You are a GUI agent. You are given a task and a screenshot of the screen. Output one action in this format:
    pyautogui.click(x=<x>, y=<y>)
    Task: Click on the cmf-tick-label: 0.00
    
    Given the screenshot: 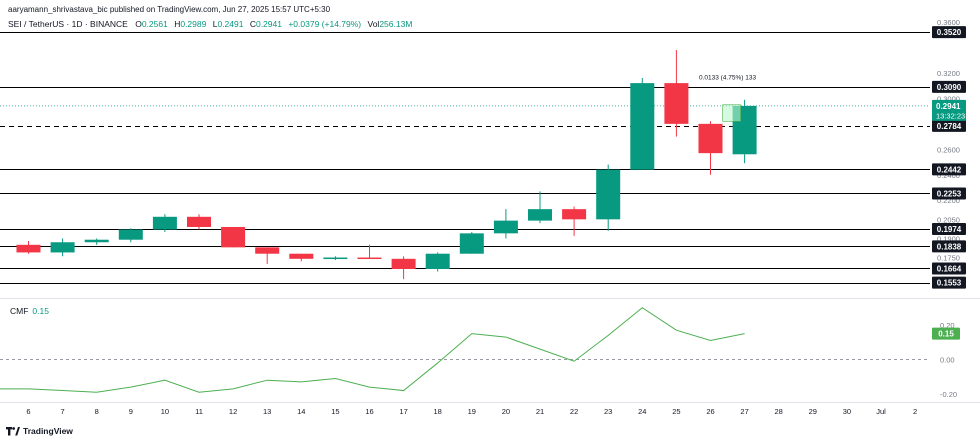 What is the action you would take?
    pyautogui.click(x=947, y=360)
    